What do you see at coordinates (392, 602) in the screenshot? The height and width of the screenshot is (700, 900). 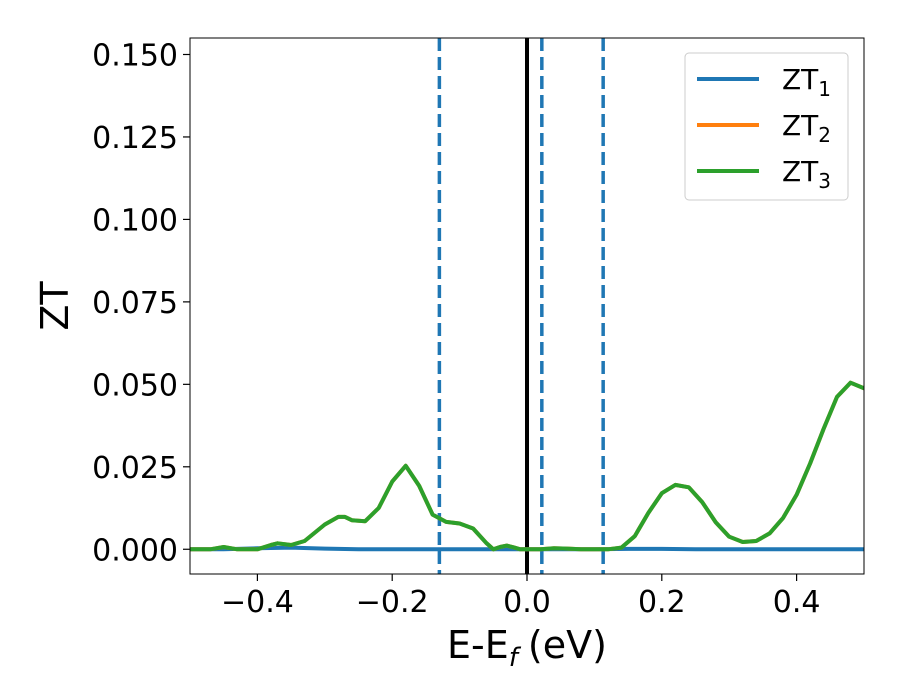 I see `x-tick-label: −0.2` at bounding box center [392, 602].